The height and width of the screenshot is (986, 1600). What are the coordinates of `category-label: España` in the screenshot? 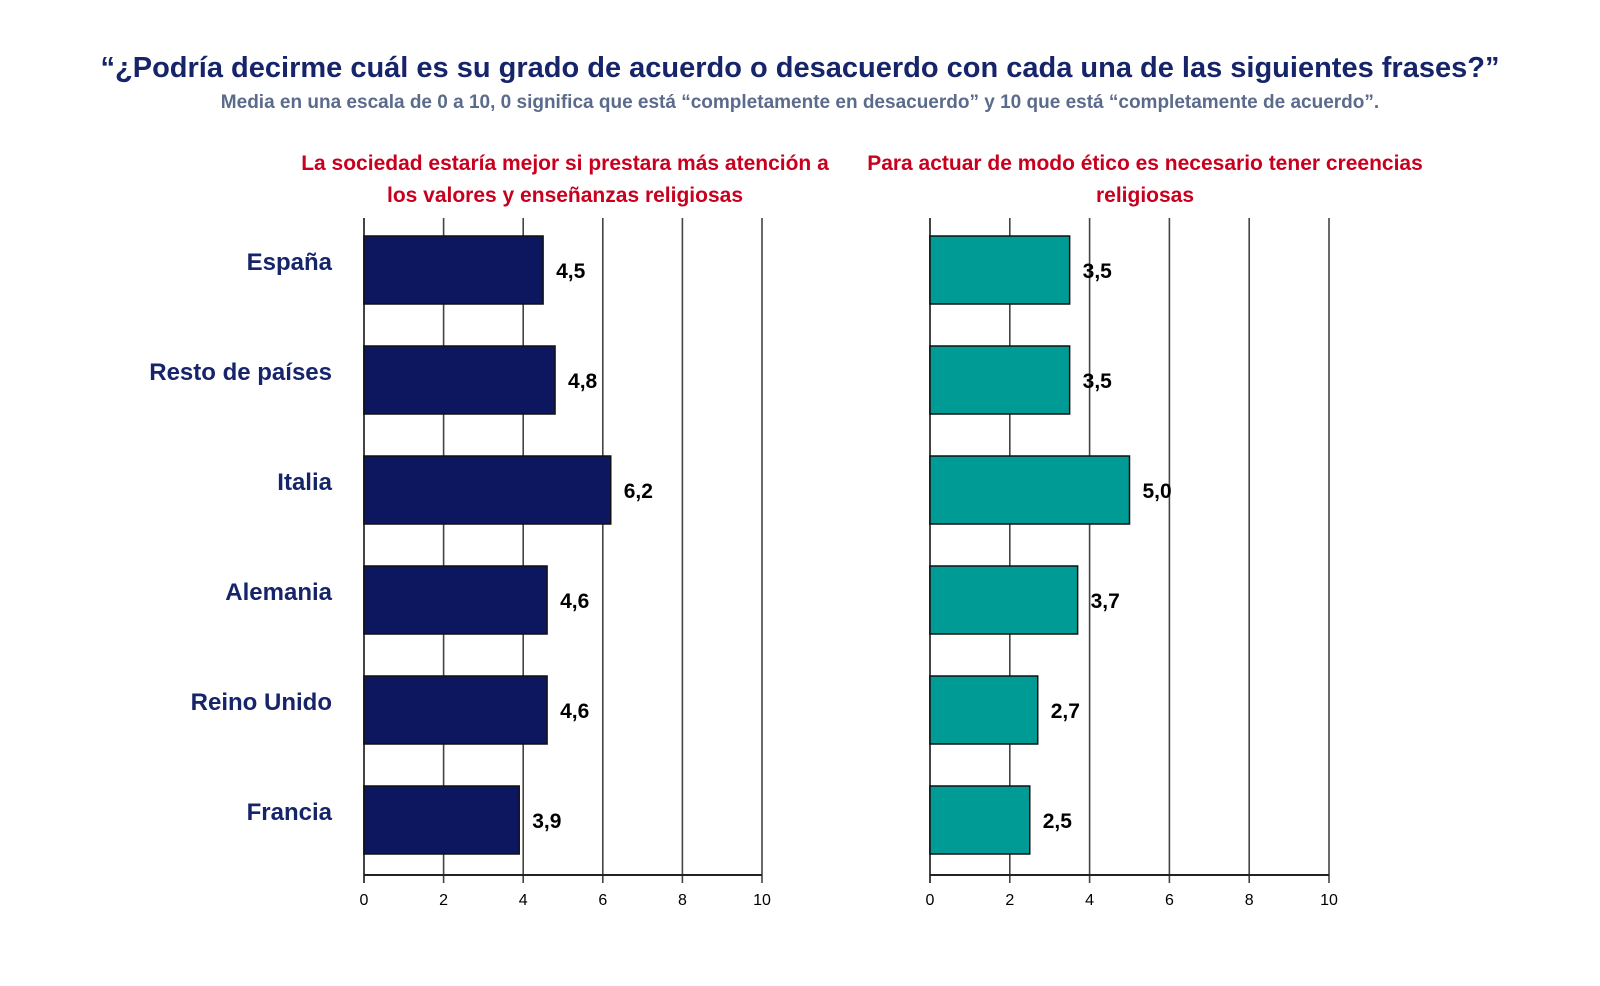 It's located at (290, 262).